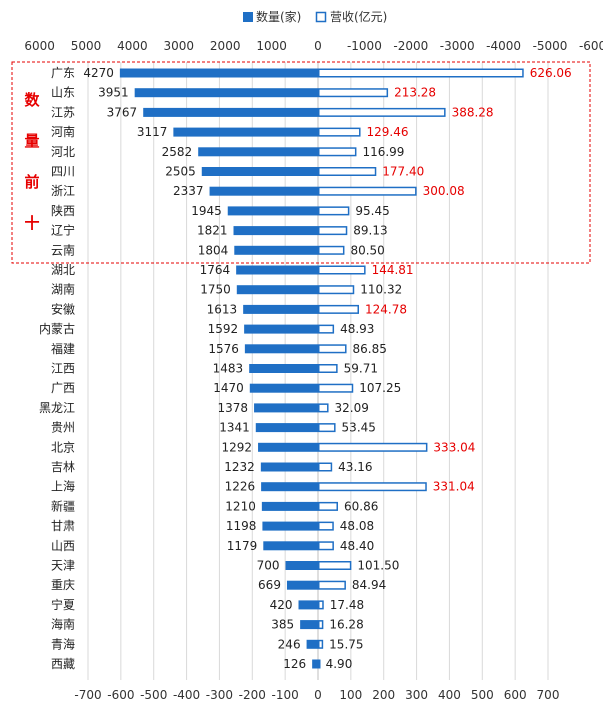  I want to click on count-value-label: 1470, so click(228, 388).